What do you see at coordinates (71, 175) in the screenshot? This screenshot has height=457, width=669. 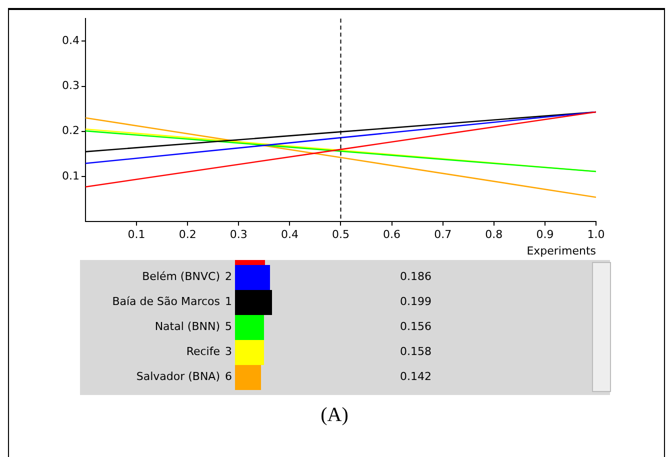 I see `y-tick-label: 0.1` at bounding box center [71, 175].